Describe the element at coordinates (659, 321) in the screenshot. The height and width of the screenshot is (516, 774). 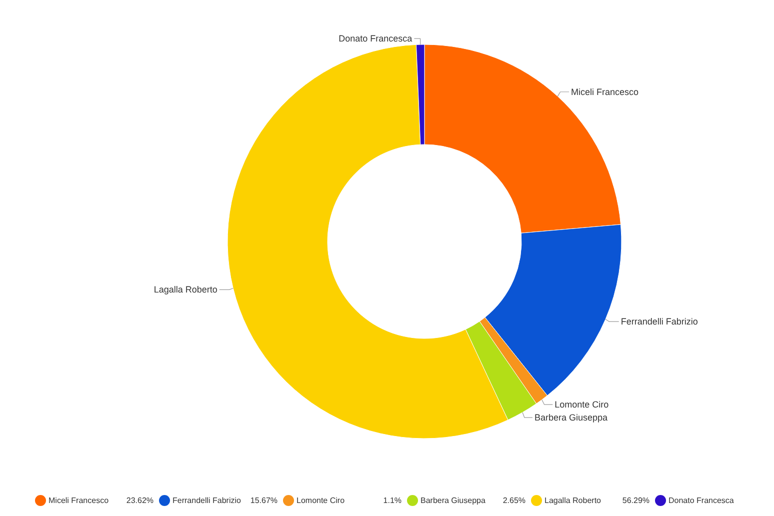
I see `slice-label: Ferrandelli Fabrizio` at that location.